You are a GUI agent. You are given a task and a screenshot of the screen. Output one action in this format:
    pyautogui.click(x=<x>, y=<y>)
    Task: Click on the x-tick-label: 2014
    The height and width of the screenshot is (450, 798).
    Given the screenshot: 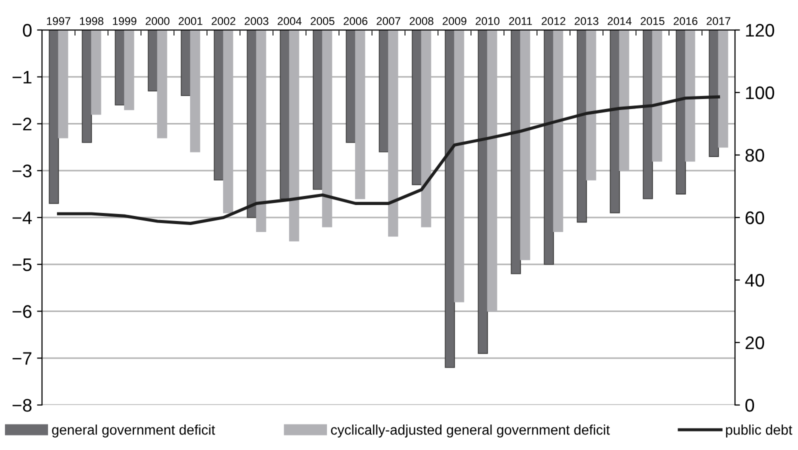 What is the action you would take?
    pyautogui.click(x=620, y=21)
    